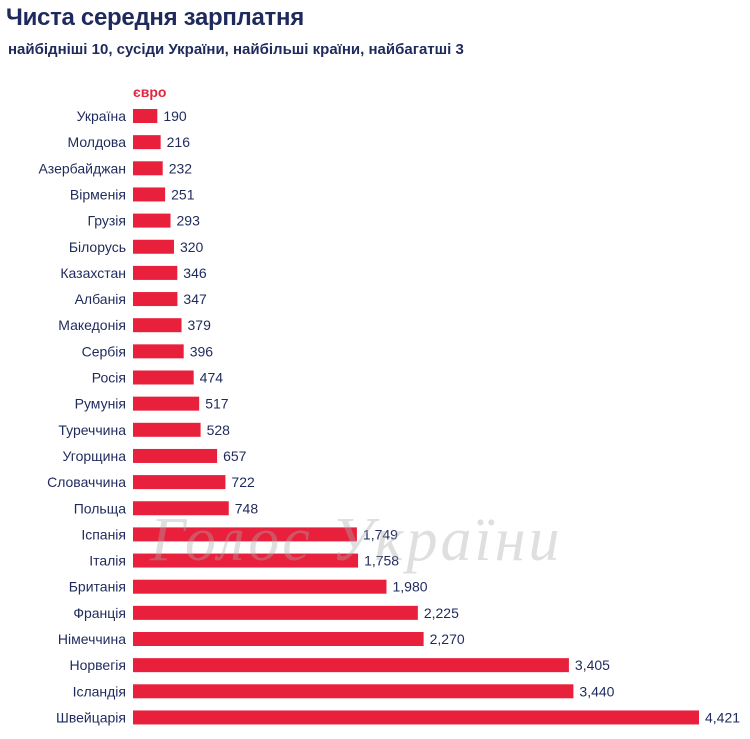  Describe the element at coordinates (155, 17) in the screenshot. I see `chart-title: Чиста середня зарплатня` at that location.